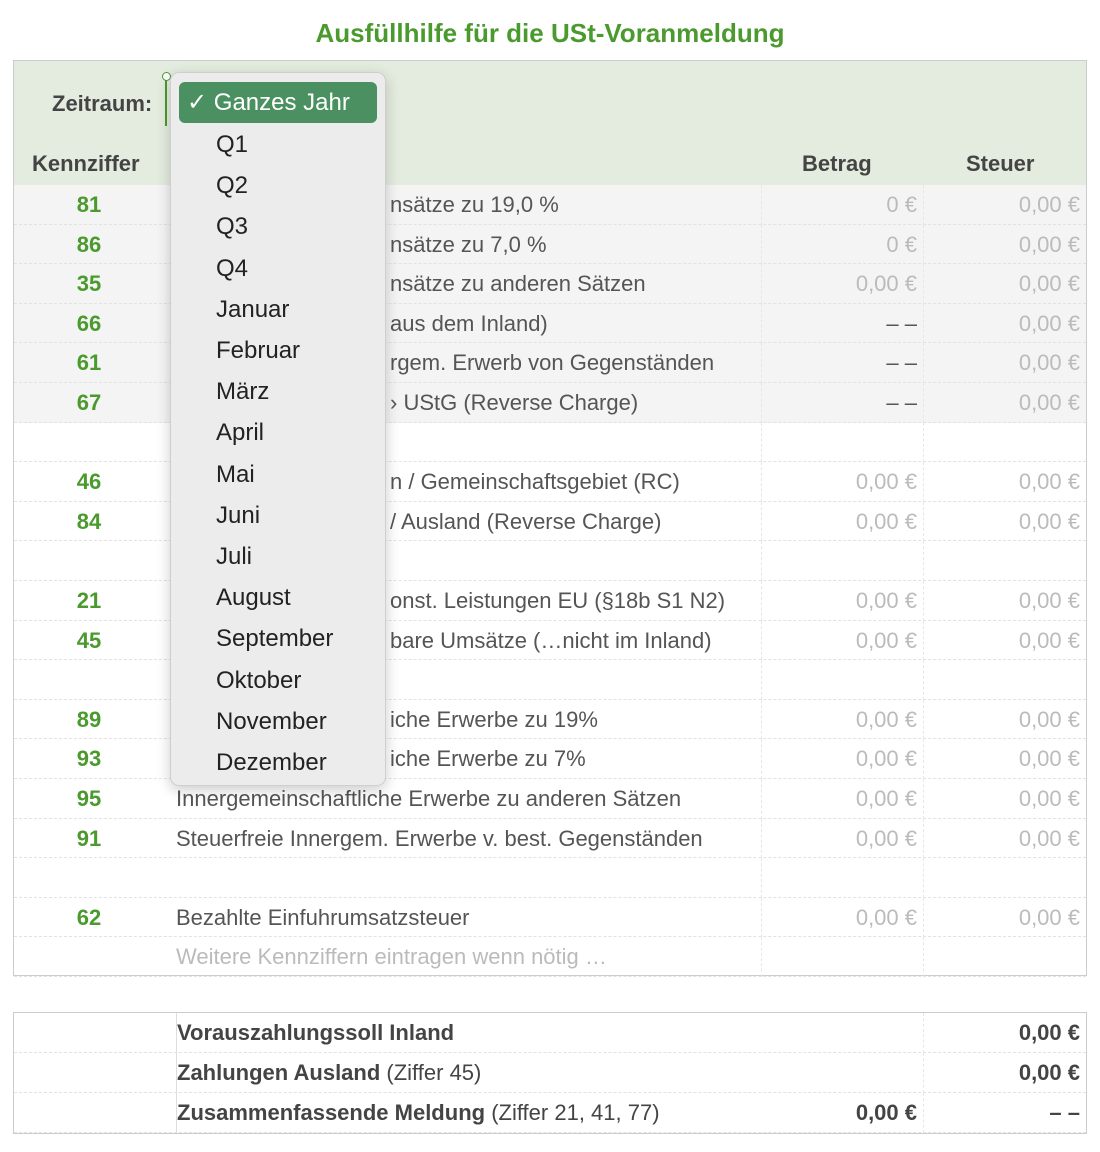 The image size is (1100, 1152). What do you see at coordinates (488, 759) in the screenshot?
I see `label-cell: iche Erwerbe zu 7%` at bounding box center [488, 759].